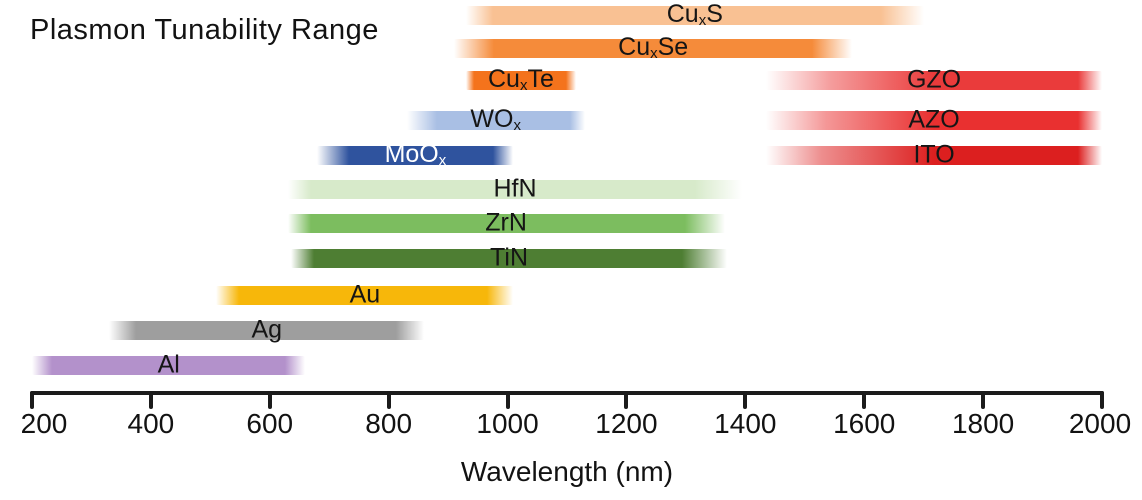 The width and height of the screenshot is (1142, 500). I want to click on label-text: ZrN, so click(506, 222).